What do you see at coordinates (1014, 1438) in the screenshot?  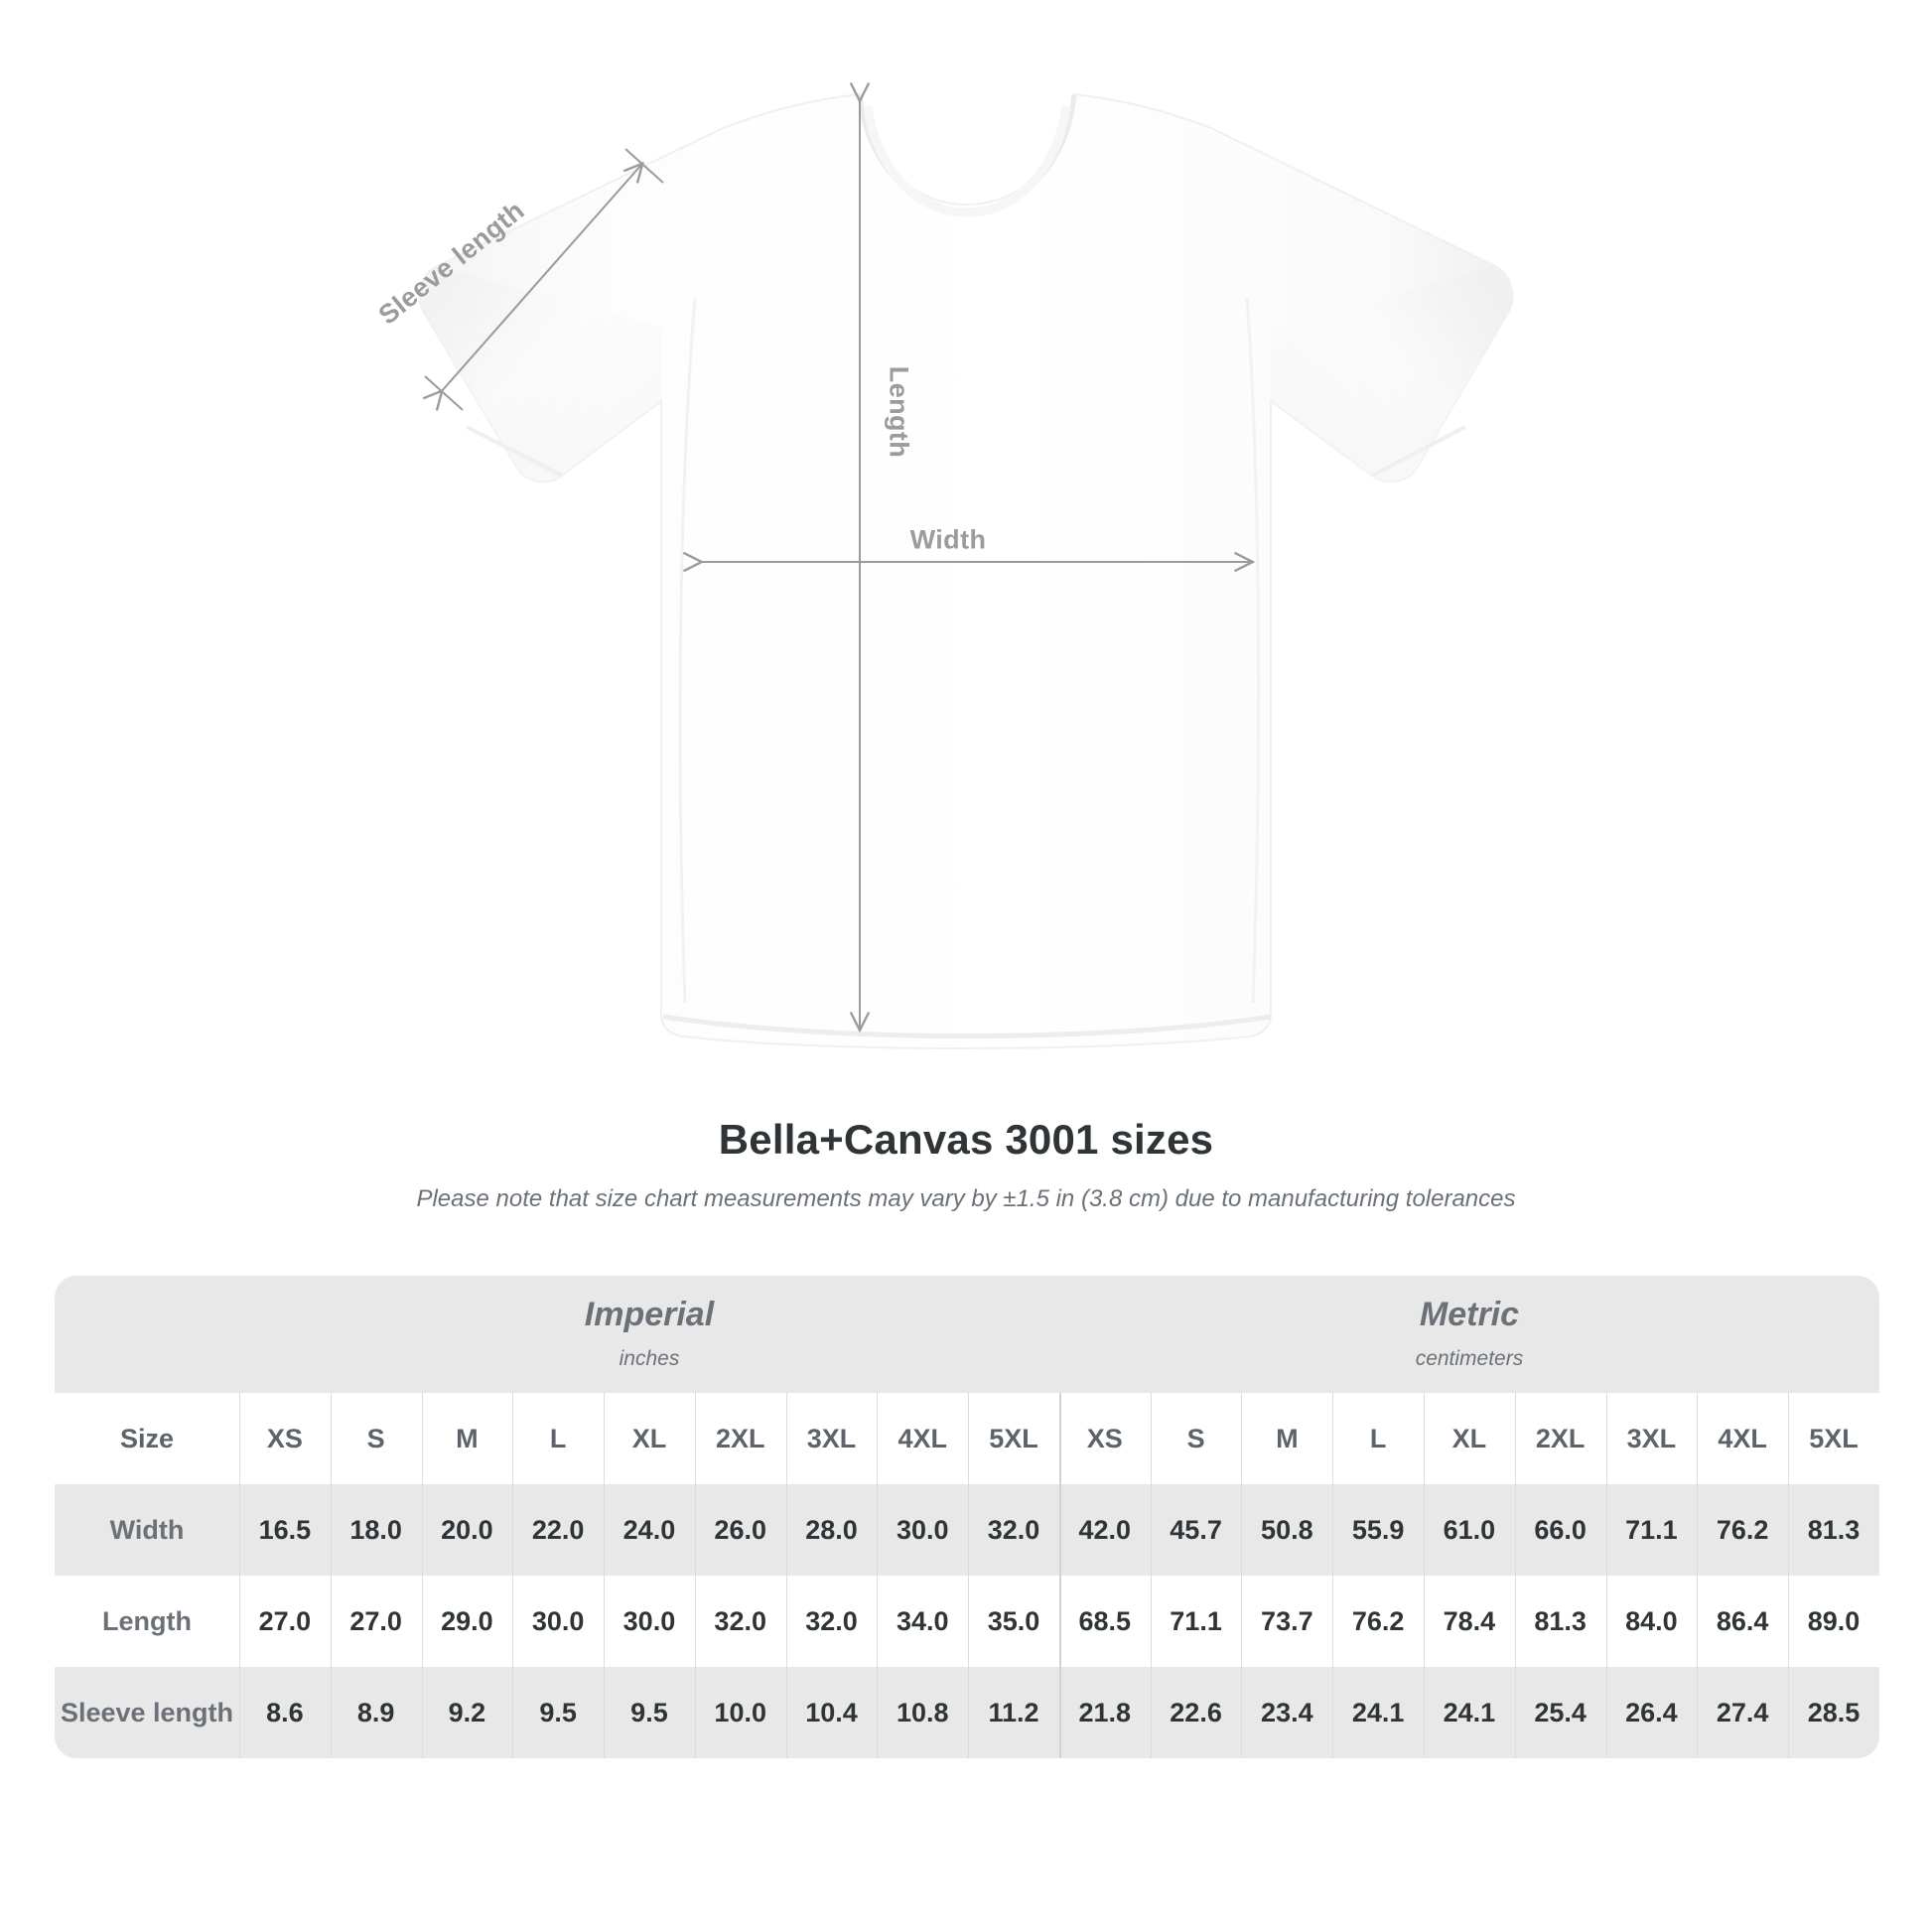 I see `column-header-imperial-5xl: 5XL` at bounding box center [1014, 1438].